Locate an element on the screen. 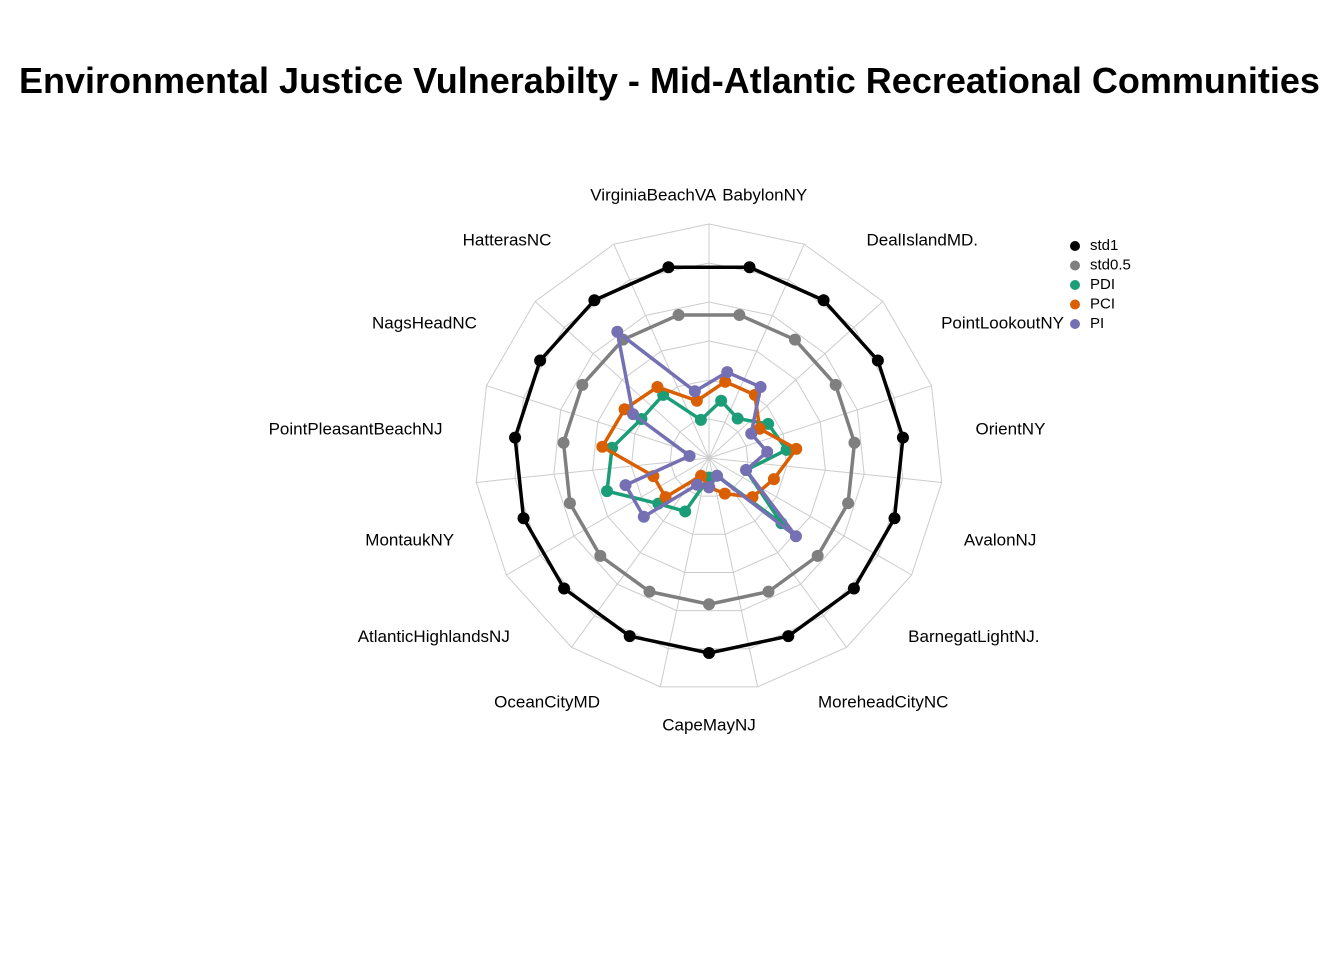 The width and height of the screenshot is (1344, 960). legend: std1 std0.5 PDI PCI PI is located at coordinates (1100, 284).